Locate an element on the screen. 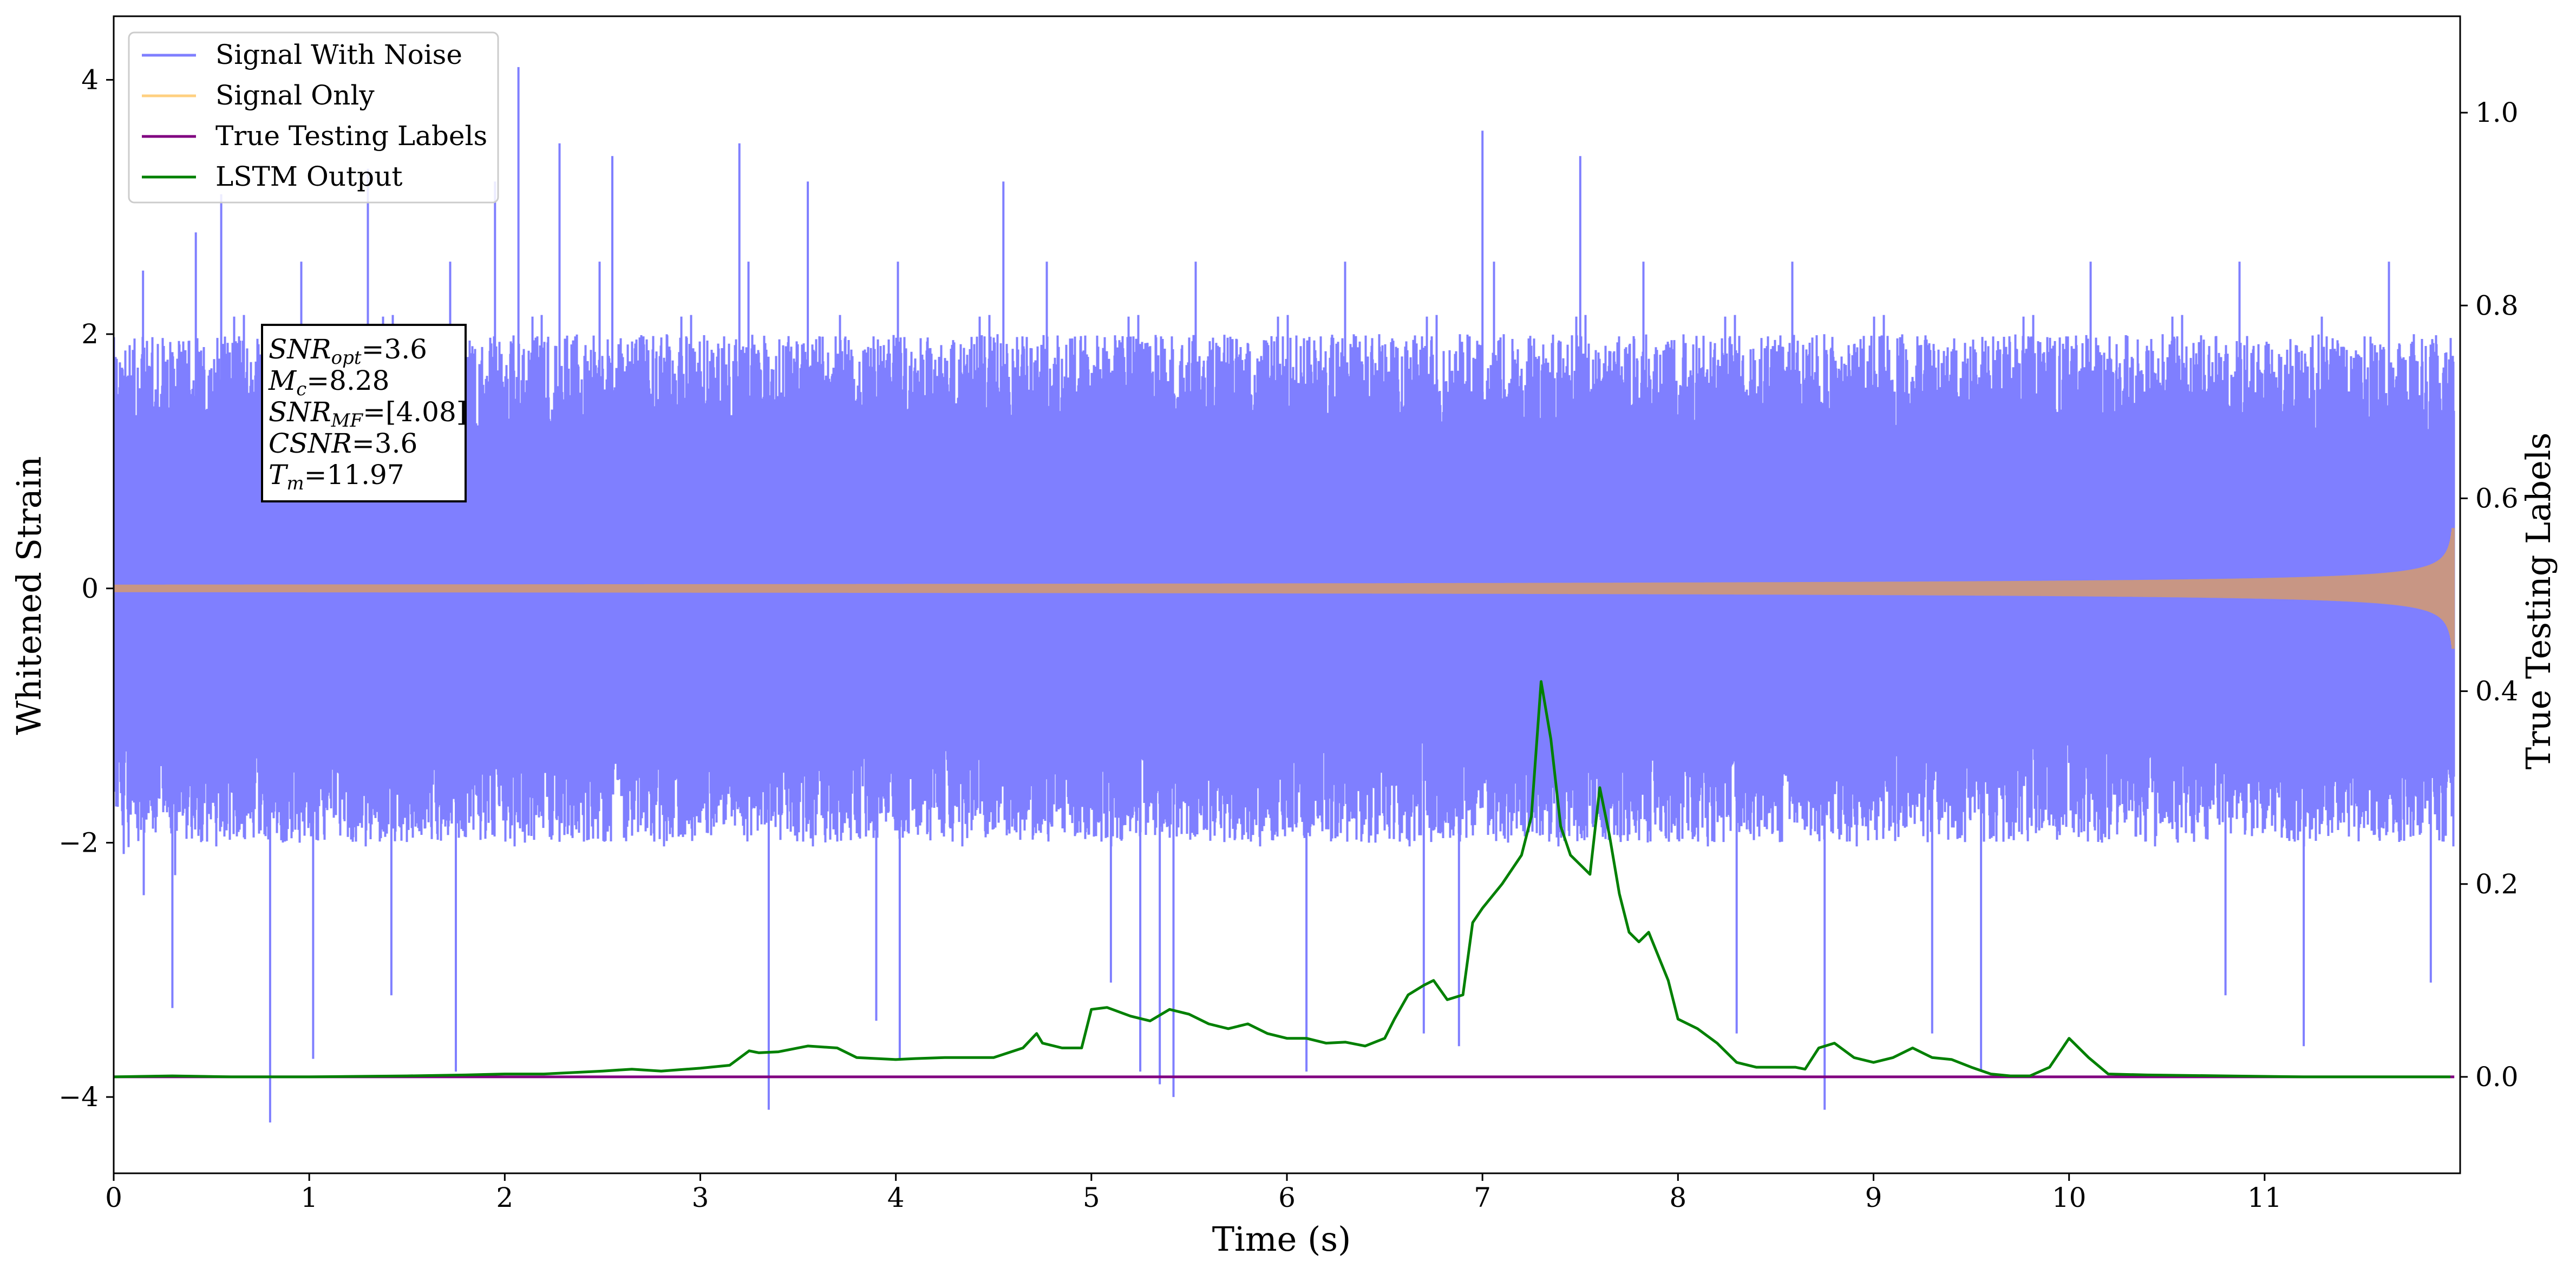 This screenshot has width=2576, height=1274. annotation-line-csnr: CSNR=3.6 is located at coordinates (343, 443).